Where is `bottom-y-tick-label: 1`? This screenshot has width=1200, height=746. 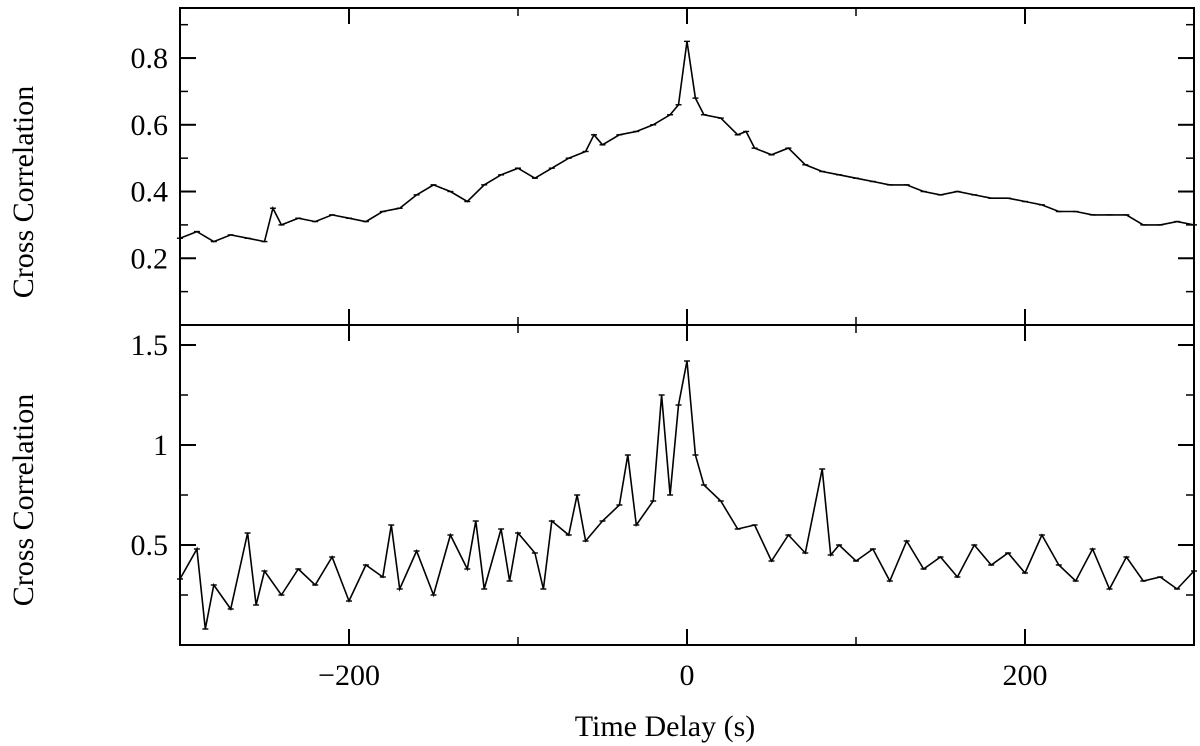
bottom-y-tick-label: 1 is located at coordinates (160, 445).